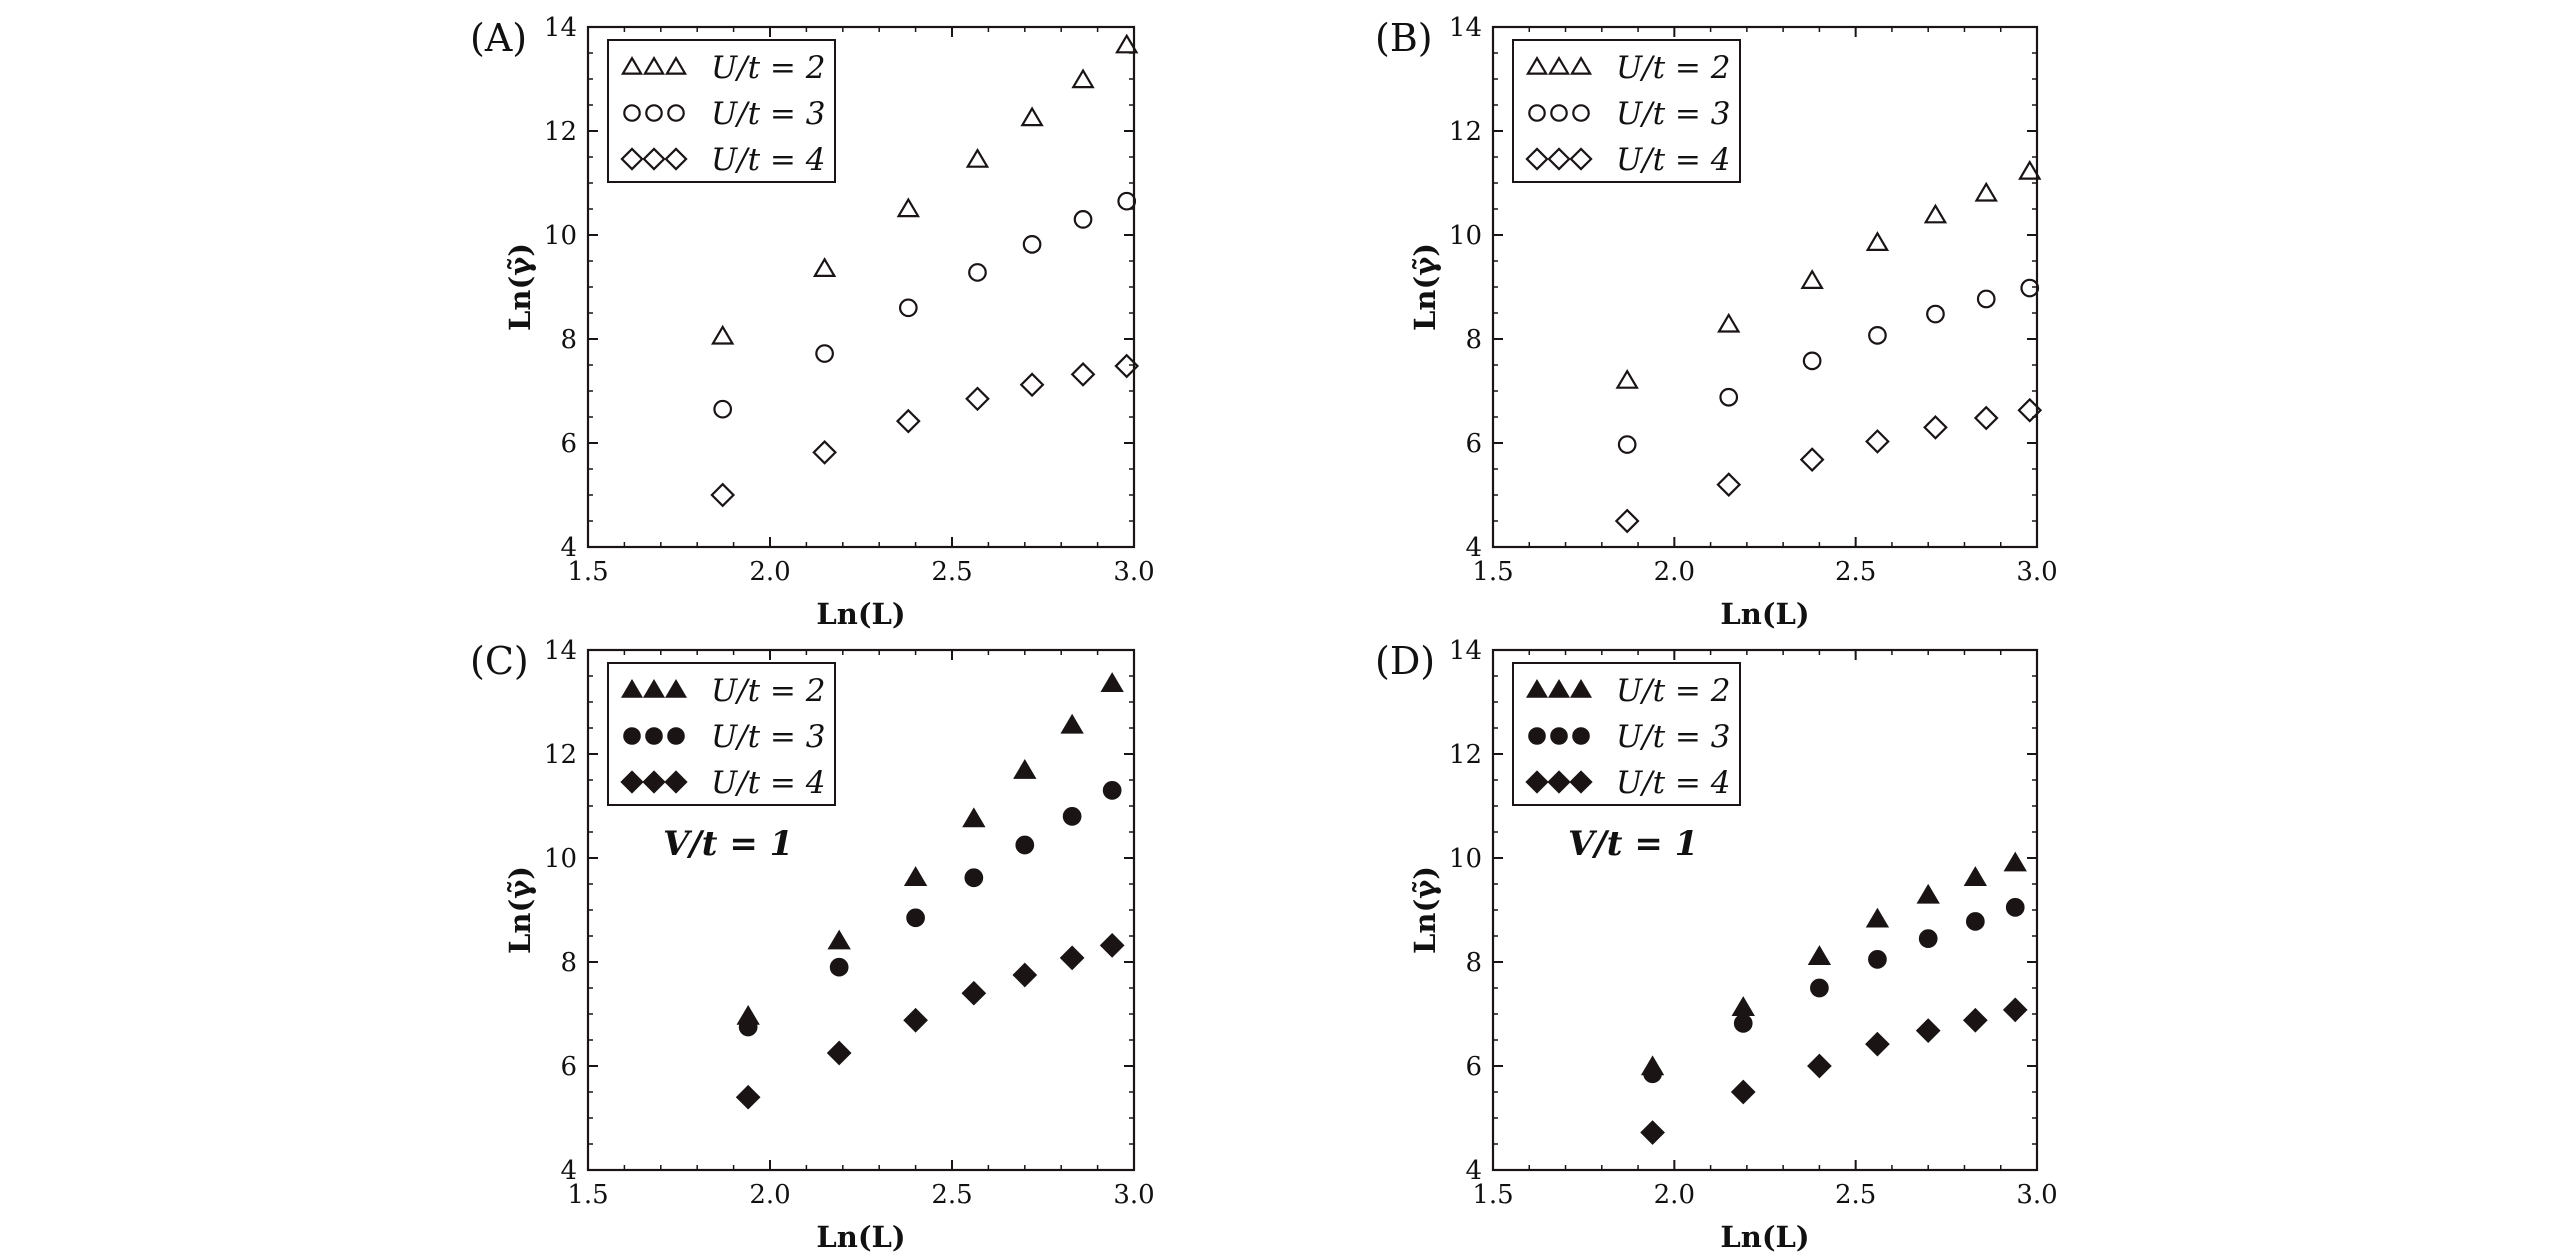 The image size is (2567, 1260). What do you see at coordinates (1633, 844) in the screenshot?
I see `annotation-text: V/t = 1` at bounding box center [1633, 844].